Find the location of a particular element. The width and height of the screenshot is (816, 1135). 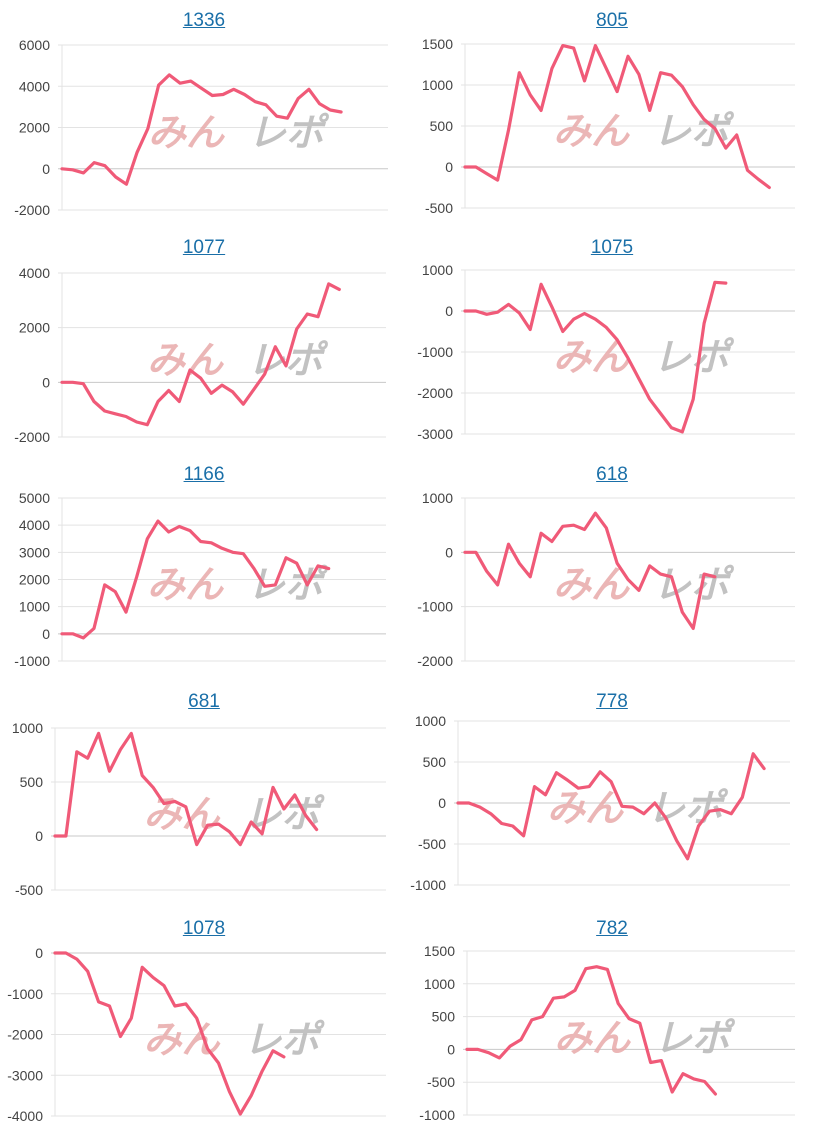

y-tick-label: -4000 is located at coordinates (25, 1116).